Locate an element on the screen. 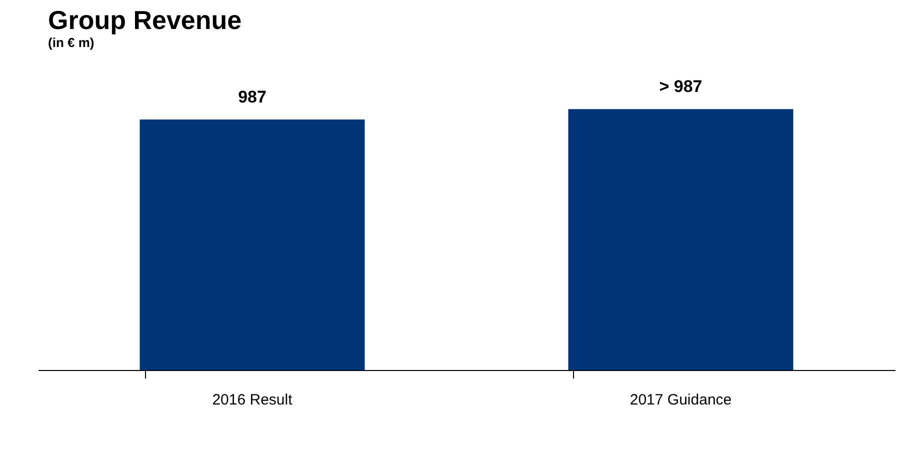 The height and width of the screenshot is (456, 903). chart-subtitle: (in € m) is located at coordinates (71, 42).